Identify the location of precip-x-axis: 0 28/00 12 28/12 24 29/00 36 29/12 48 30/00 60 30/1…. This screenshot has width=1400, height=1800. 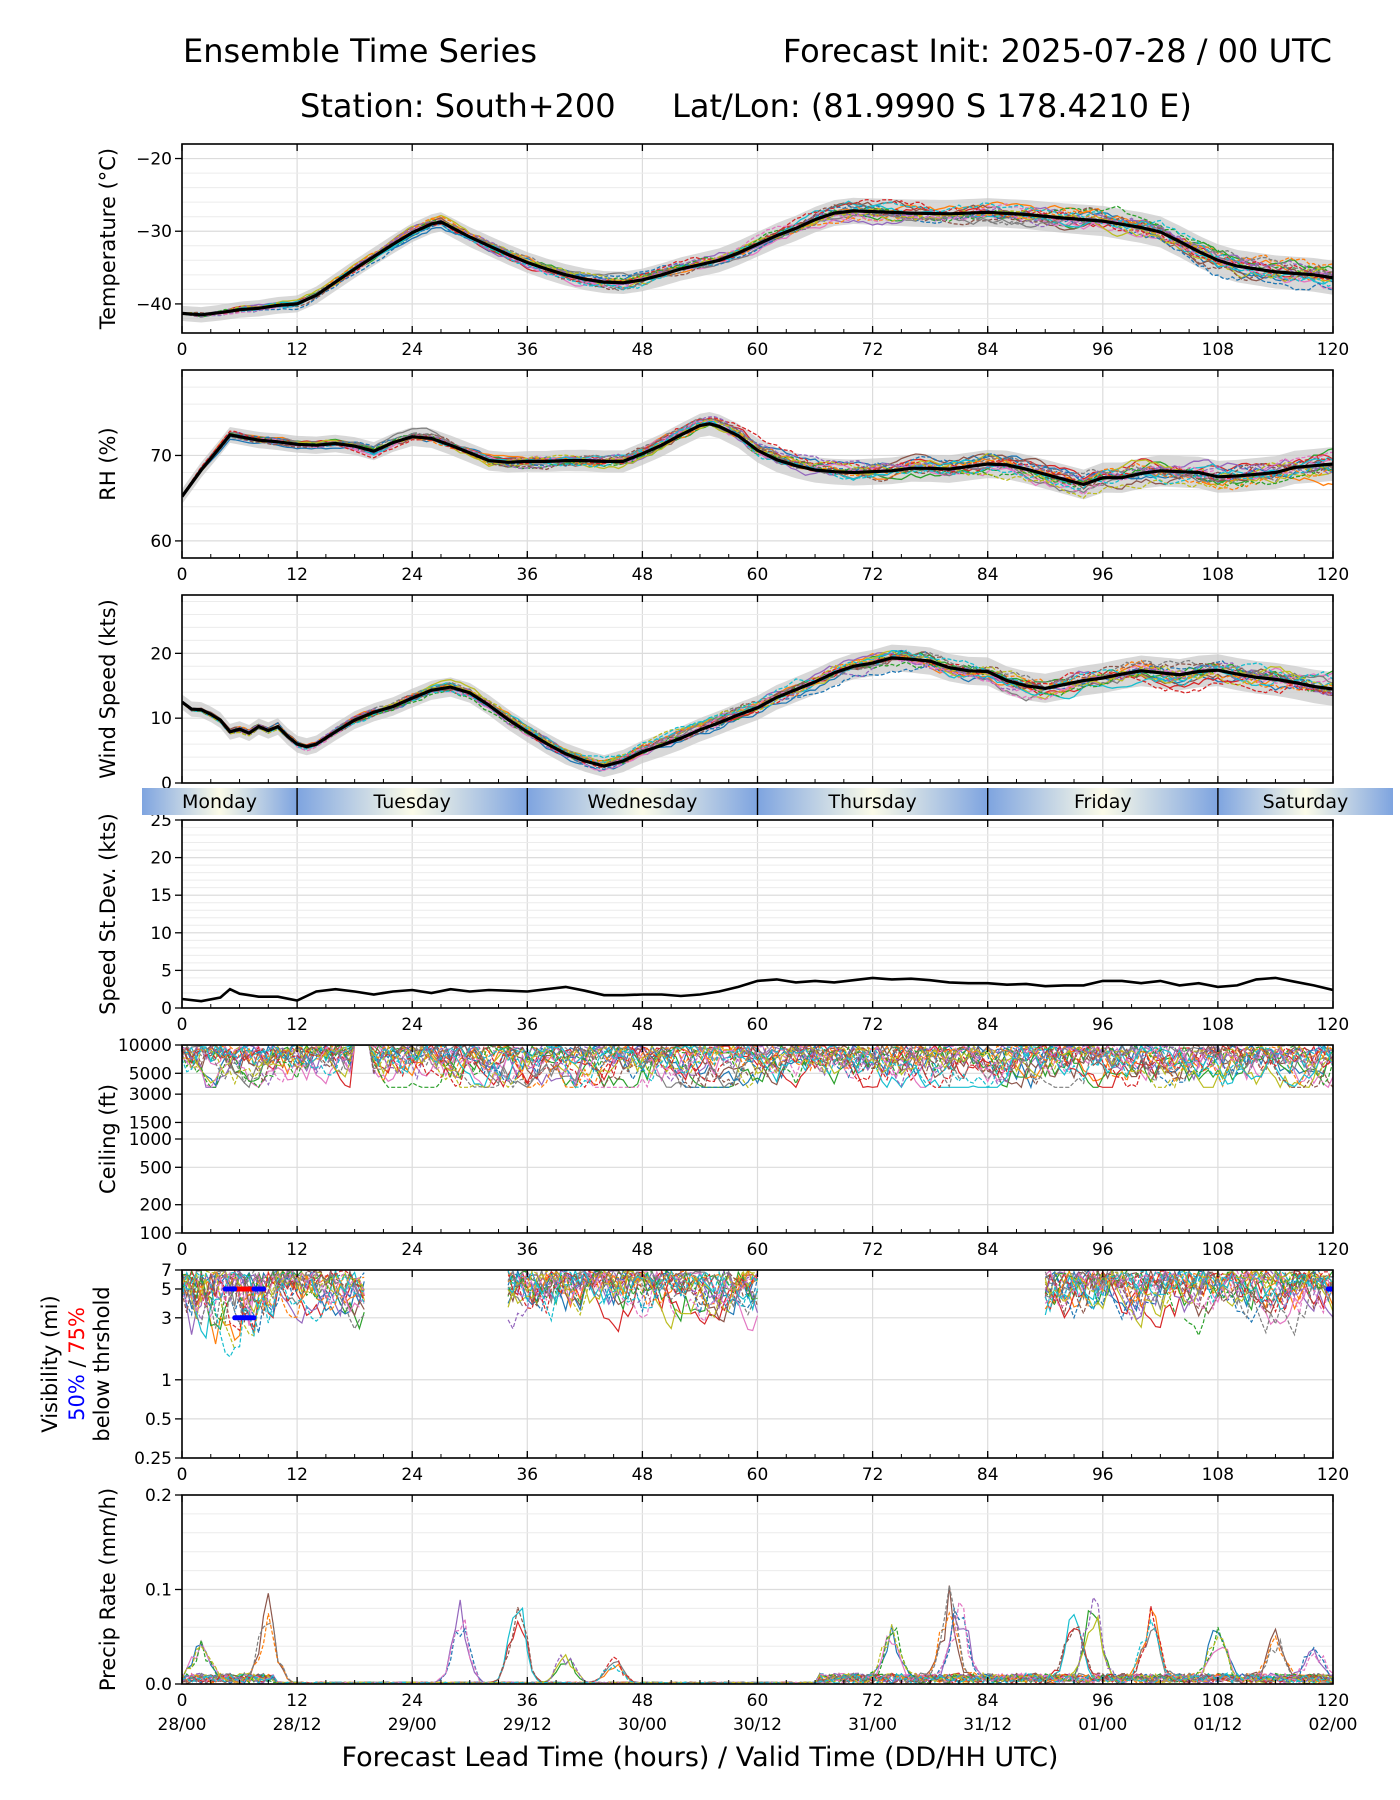
(758, 1615).